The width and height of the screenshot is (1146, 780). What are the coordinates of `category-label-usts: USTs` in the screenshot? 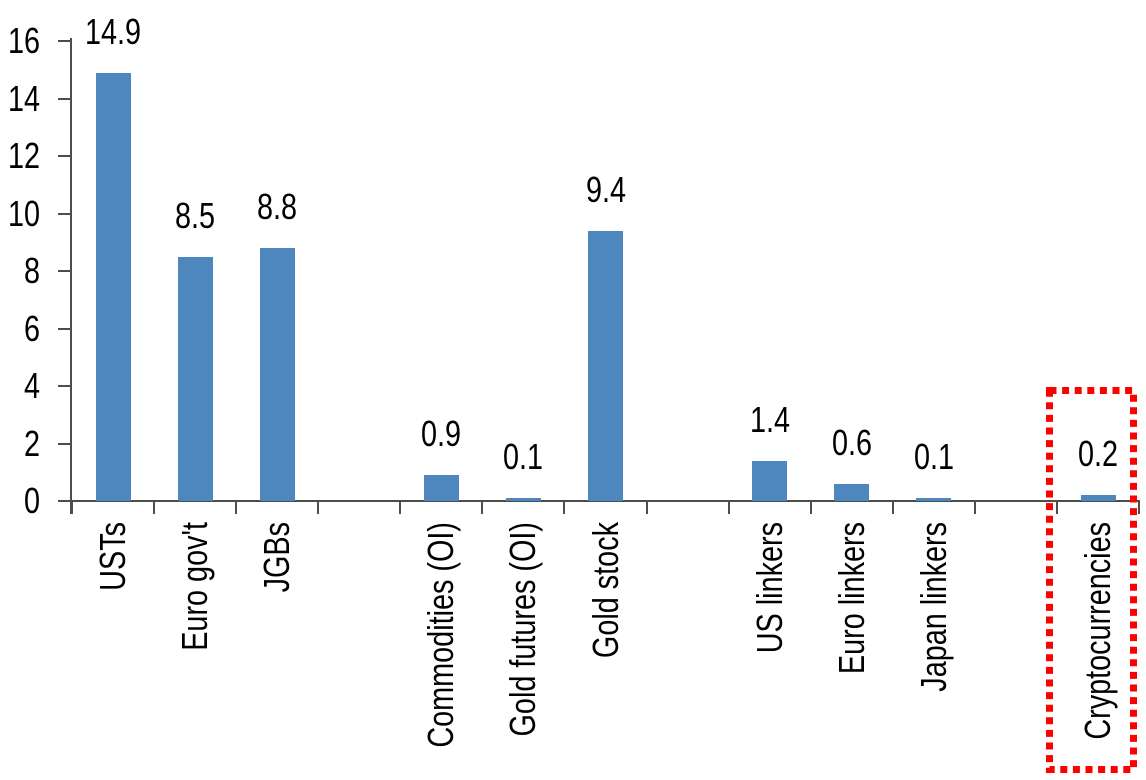 It's located at (112, 556).